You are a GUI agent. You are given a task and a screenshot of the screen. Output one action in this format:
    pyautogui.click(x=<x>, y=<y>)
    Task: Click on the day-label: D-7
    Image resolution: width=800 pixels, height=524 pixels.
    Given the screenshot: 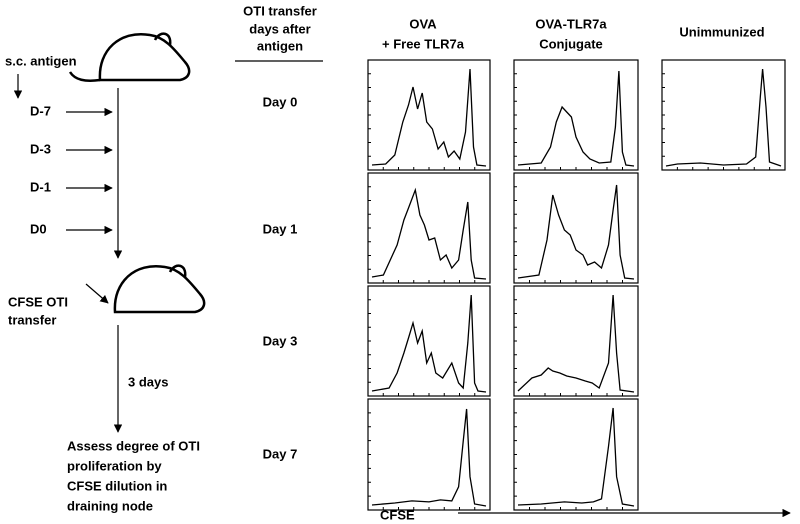 What is the action you would take?
    pyautogui.click(x=40, y=110)
    